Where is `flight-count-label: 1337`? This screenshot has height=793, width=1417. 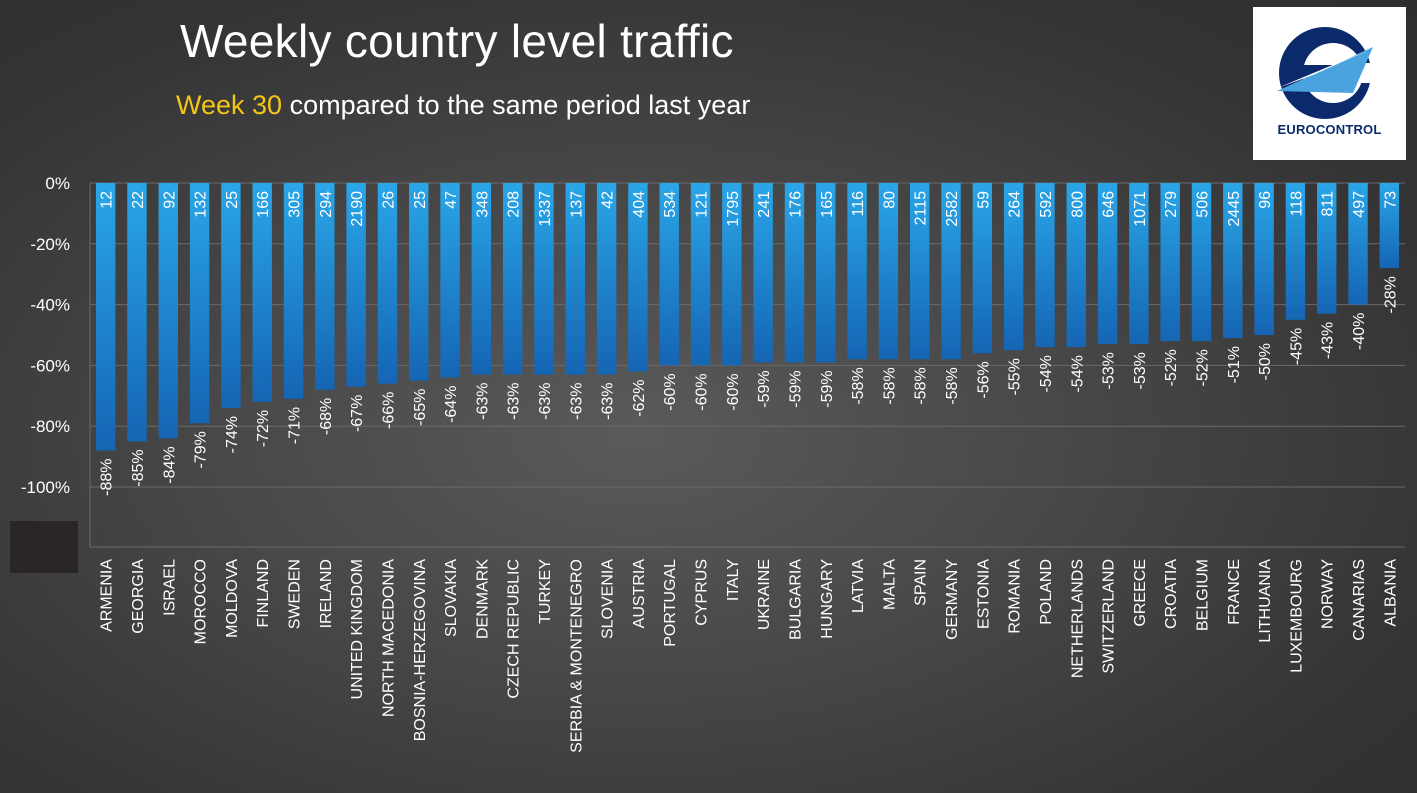 flight-count-label: 1337 is located at coordinates (545, 209).